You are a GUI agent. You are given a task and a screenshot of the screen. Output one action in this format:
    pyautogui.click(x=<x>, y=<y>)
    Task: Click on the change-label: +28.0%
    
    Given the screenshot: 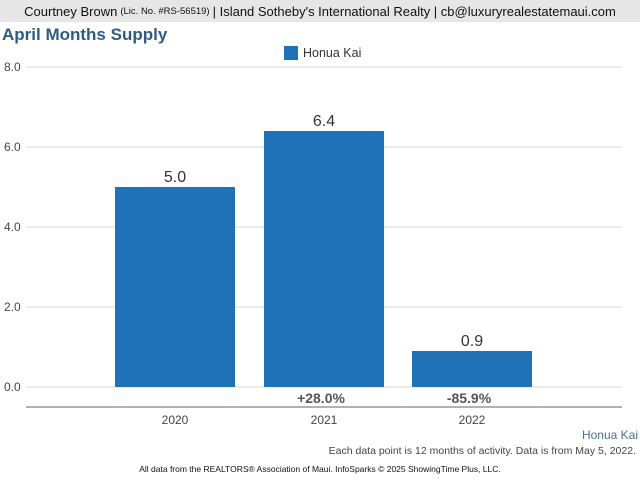 What is the action you would take?
    pyautogui.click(x=321, y=398)
    